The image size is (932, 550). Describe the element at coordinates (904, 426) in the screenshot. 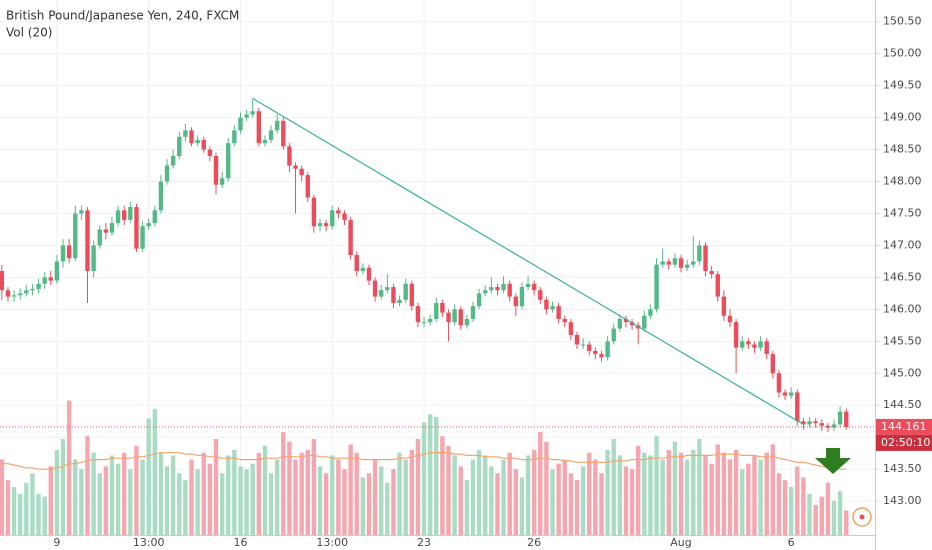

I see `last-price-box` at that location.